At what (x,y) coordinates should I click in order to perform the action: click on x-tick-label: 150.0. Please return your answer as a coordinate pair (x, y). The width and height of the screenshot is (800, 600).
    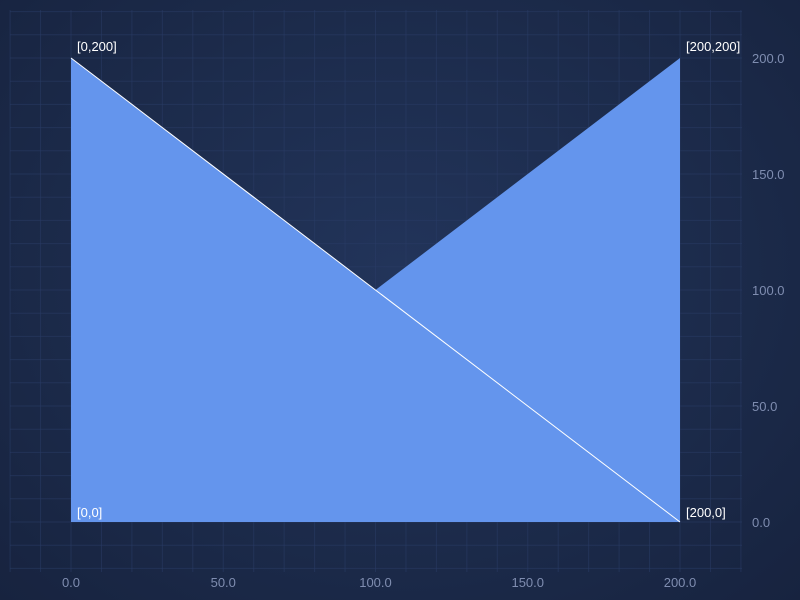
    Looking at the image, I should click on (527, 582).